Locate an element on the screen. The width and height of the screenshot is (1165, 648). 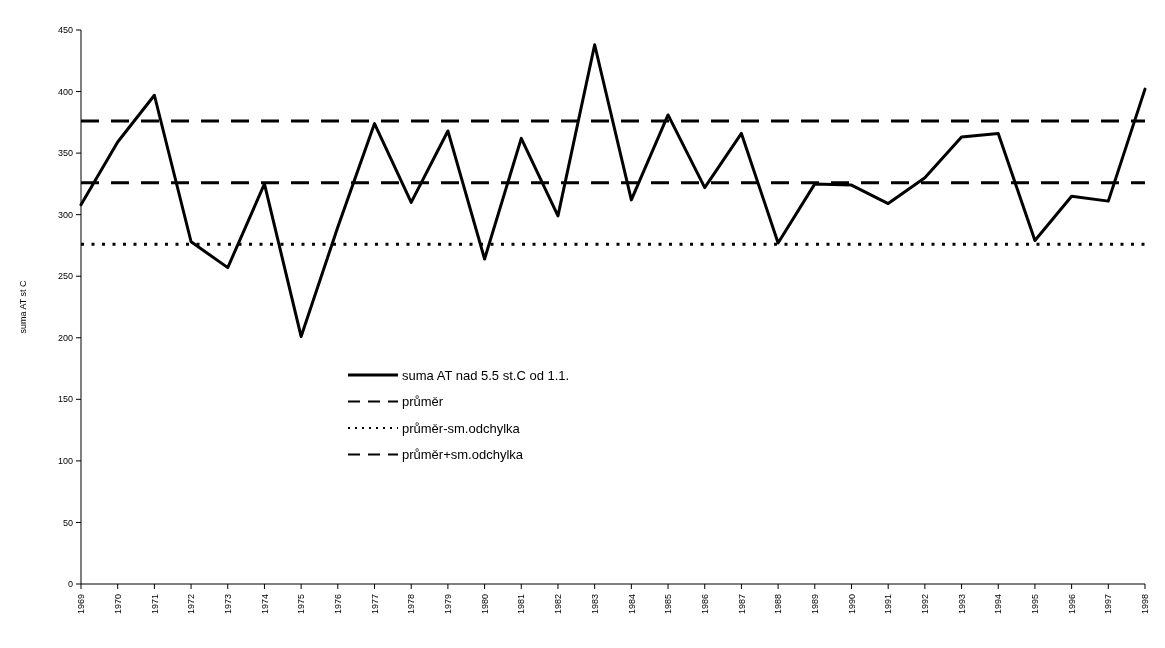
x-tick-label: 1990 is located at coordinates (851, 604).